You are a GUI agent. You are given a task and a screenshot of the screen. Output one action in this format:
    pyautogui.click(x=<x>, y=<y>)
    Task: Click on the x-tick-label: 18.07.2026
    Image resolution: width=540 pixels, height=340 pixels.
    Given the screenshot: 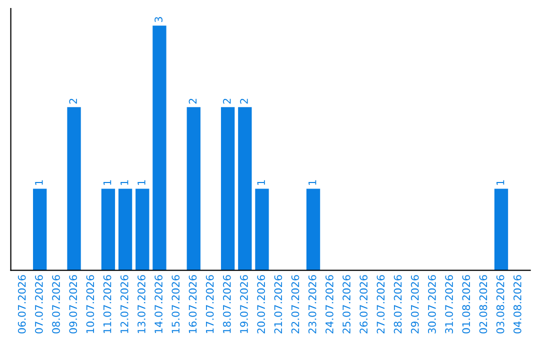 What is the action you would take?
    pyautogui.click(x=226, y=304)
    